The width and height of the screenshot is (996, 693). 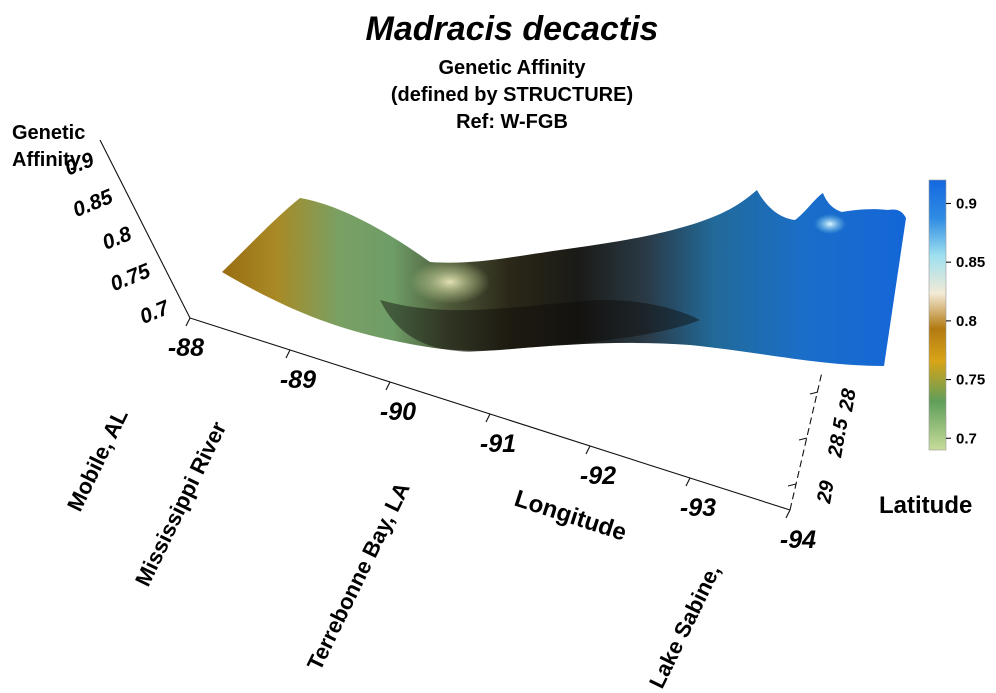 I want to click on x-tick-label: -92, so click(x=598, y=476).